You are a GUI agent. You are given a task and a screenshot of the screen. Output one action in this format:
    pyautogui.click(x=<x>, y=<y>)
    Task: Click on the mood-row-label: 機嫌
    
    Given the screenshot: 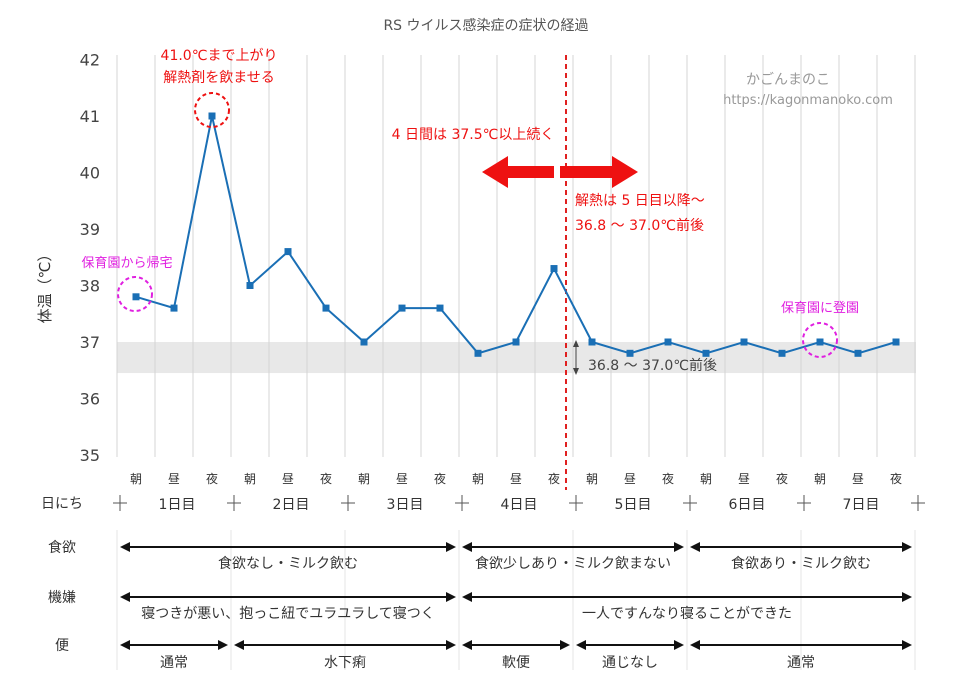 What is the action you would take?
    pyautogui.click(x=62, y=598)
    